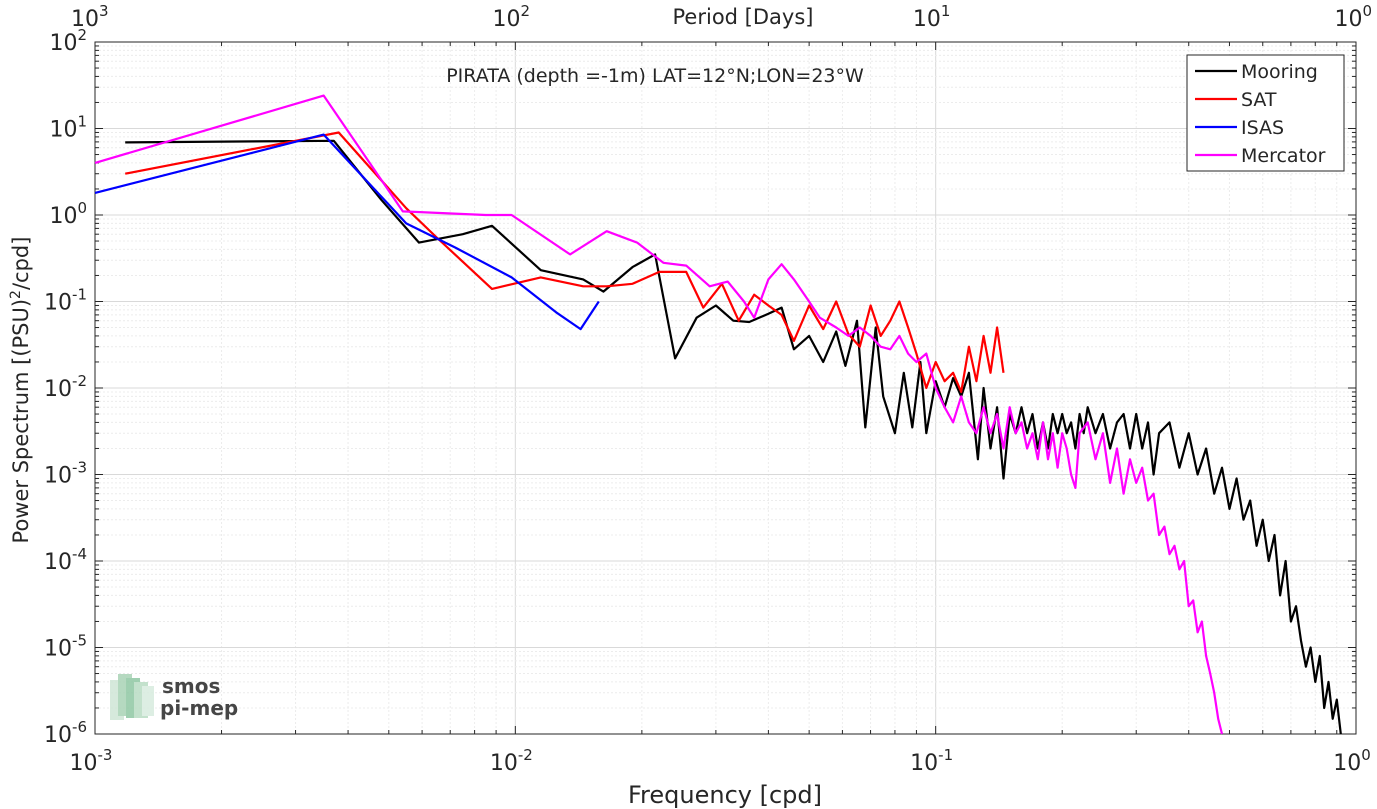 The height and width of the screenshot is (809, 1377). What do you see at coordinates (65, 560) in the screenshot?
I see `y-tick-label: 10⁻⁴` at bounding box center [65, 560].